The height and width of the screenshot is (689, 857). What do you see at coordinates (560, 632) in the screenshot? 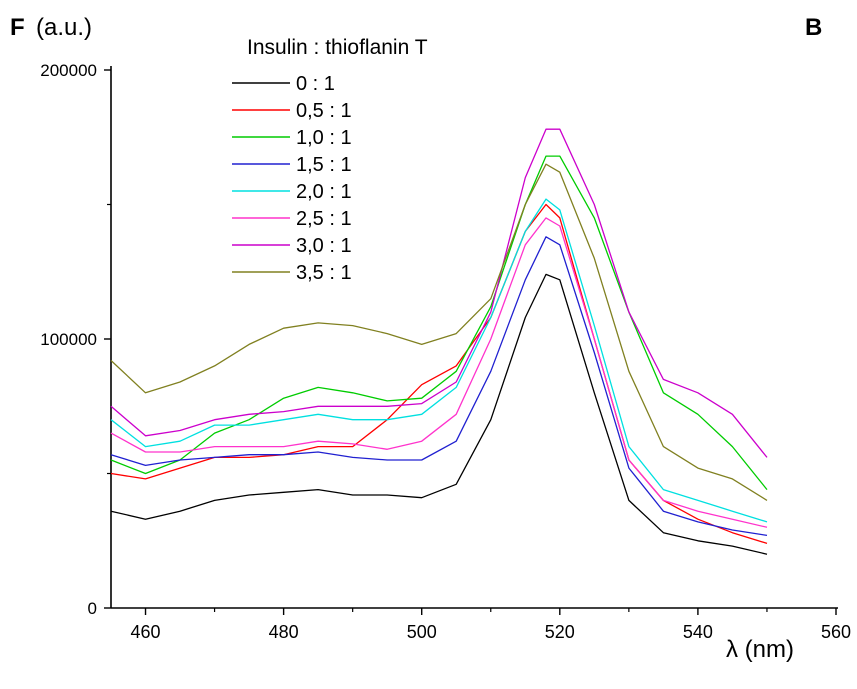
I see `x-tick-label: 520` at bounding box center [560, 632].